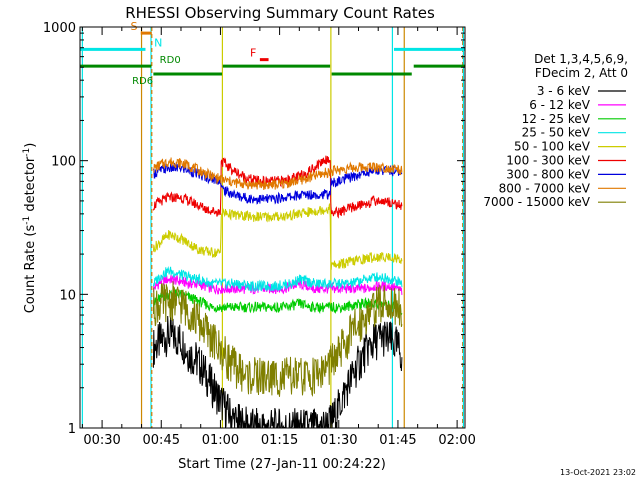  What do you see at coordinates (536, 202) in the screenshot?
I see `legend-entry-label: 7000 - 15000 keV` at bounding box center [536, 202].